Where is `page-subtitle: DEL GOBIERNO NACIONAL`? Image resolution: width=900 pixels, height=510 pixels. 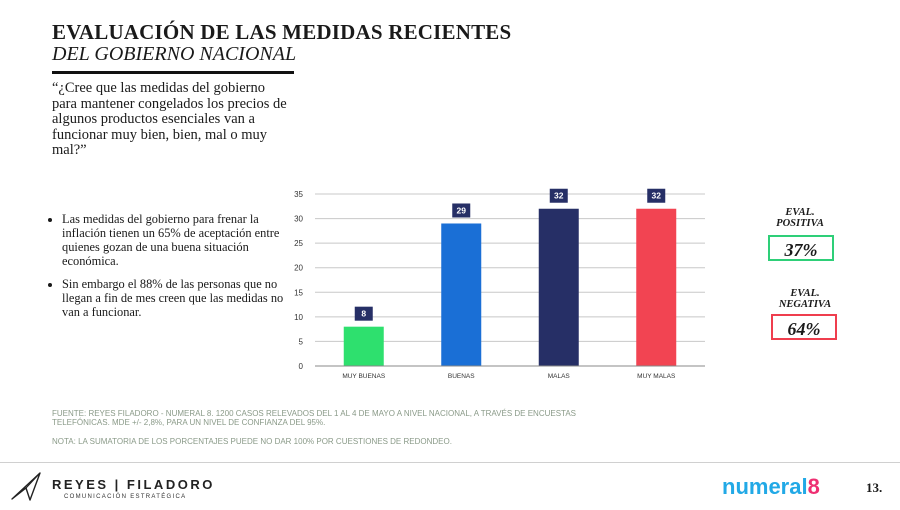
page-subtitle: DEL GOBIERNO NACIONAL is located at coordinates (174, 54).